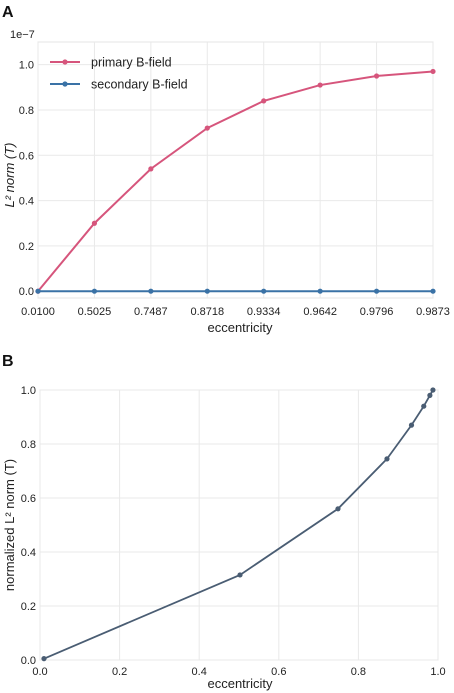 The width and height of the screenshot is (454, 693). What do you see at coordinates (377, 312) in the screenshot?
I see `panel-a-x-tick-label: 0.9796` at bounding box center [377, 312].